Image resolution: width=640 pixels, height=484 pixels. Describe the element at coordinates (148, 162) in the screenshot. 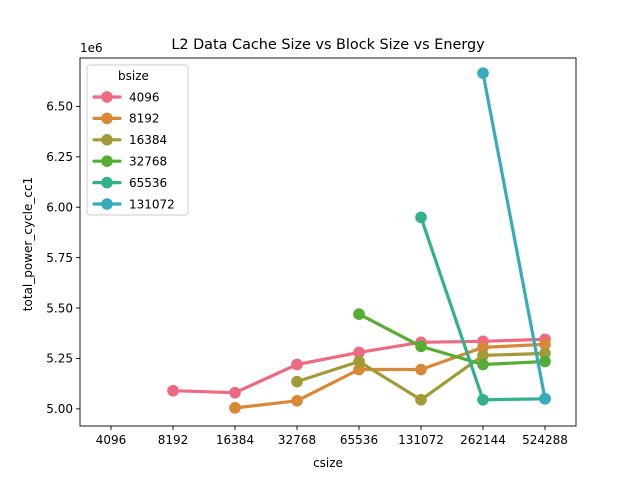

I see `legend-label-32768: 32768` at that location.